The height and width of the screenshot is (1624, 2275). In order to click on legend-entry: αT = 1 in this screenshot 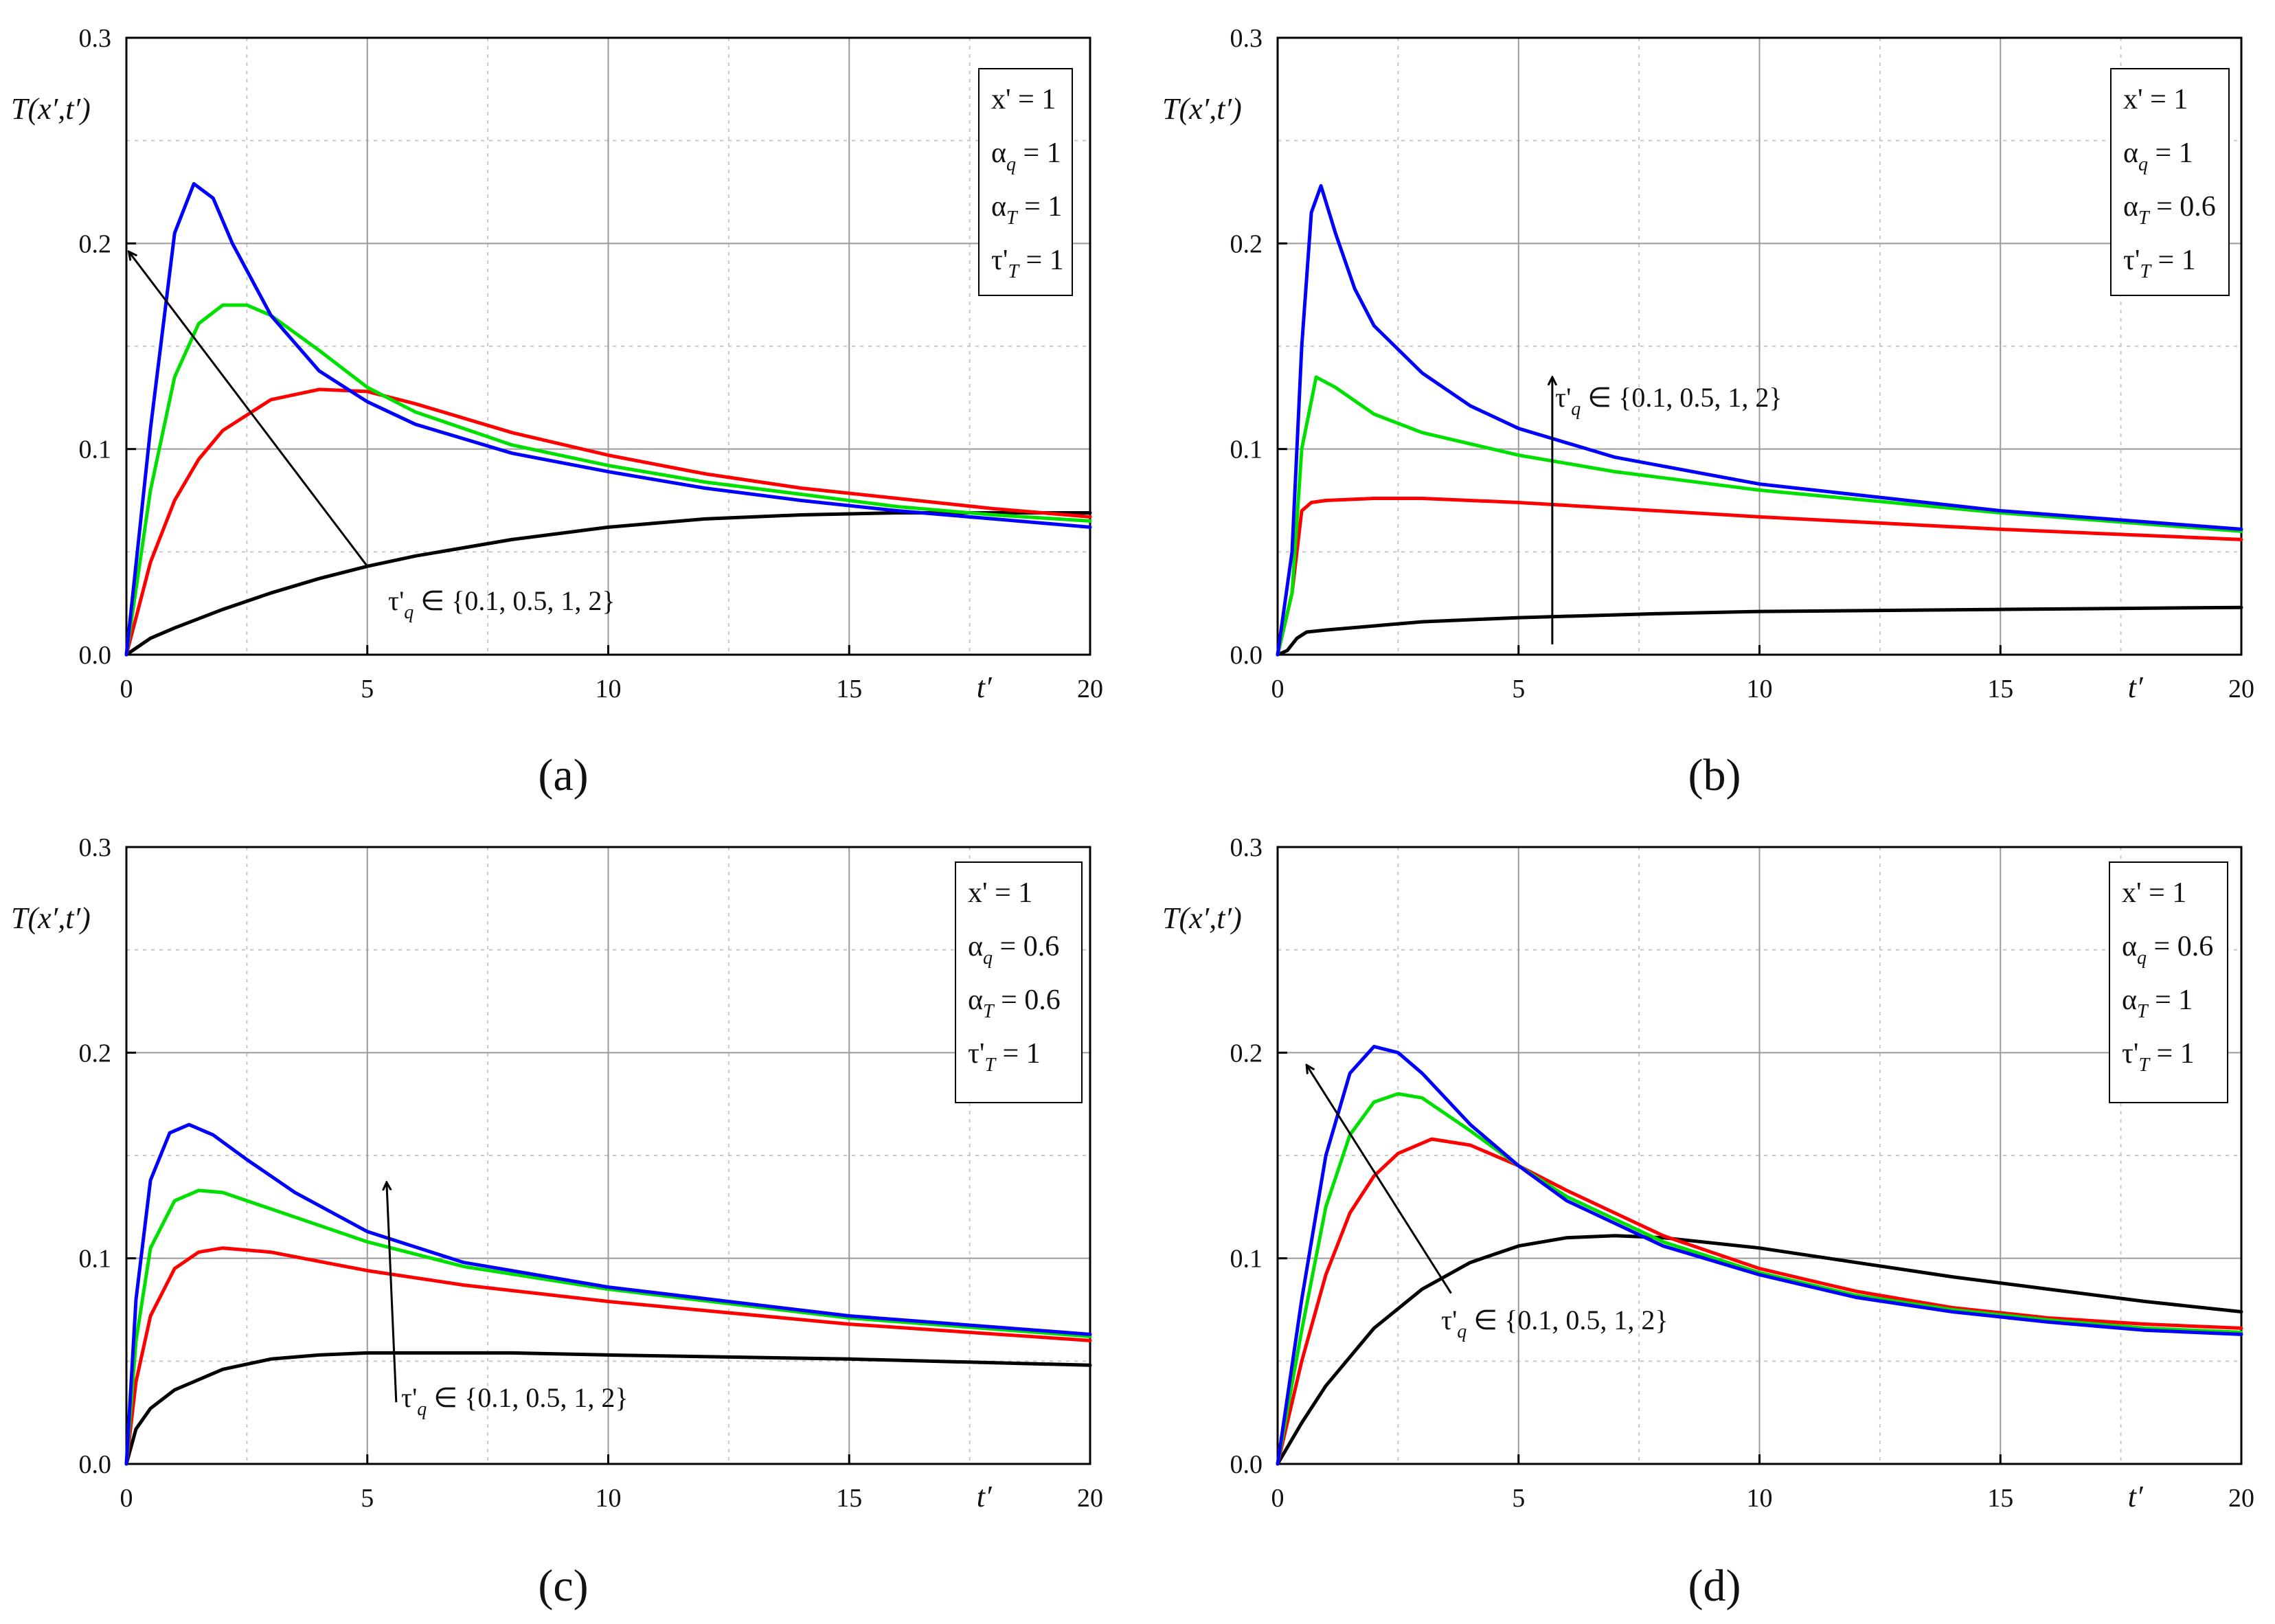, I will do `click(2157, 1003)`.